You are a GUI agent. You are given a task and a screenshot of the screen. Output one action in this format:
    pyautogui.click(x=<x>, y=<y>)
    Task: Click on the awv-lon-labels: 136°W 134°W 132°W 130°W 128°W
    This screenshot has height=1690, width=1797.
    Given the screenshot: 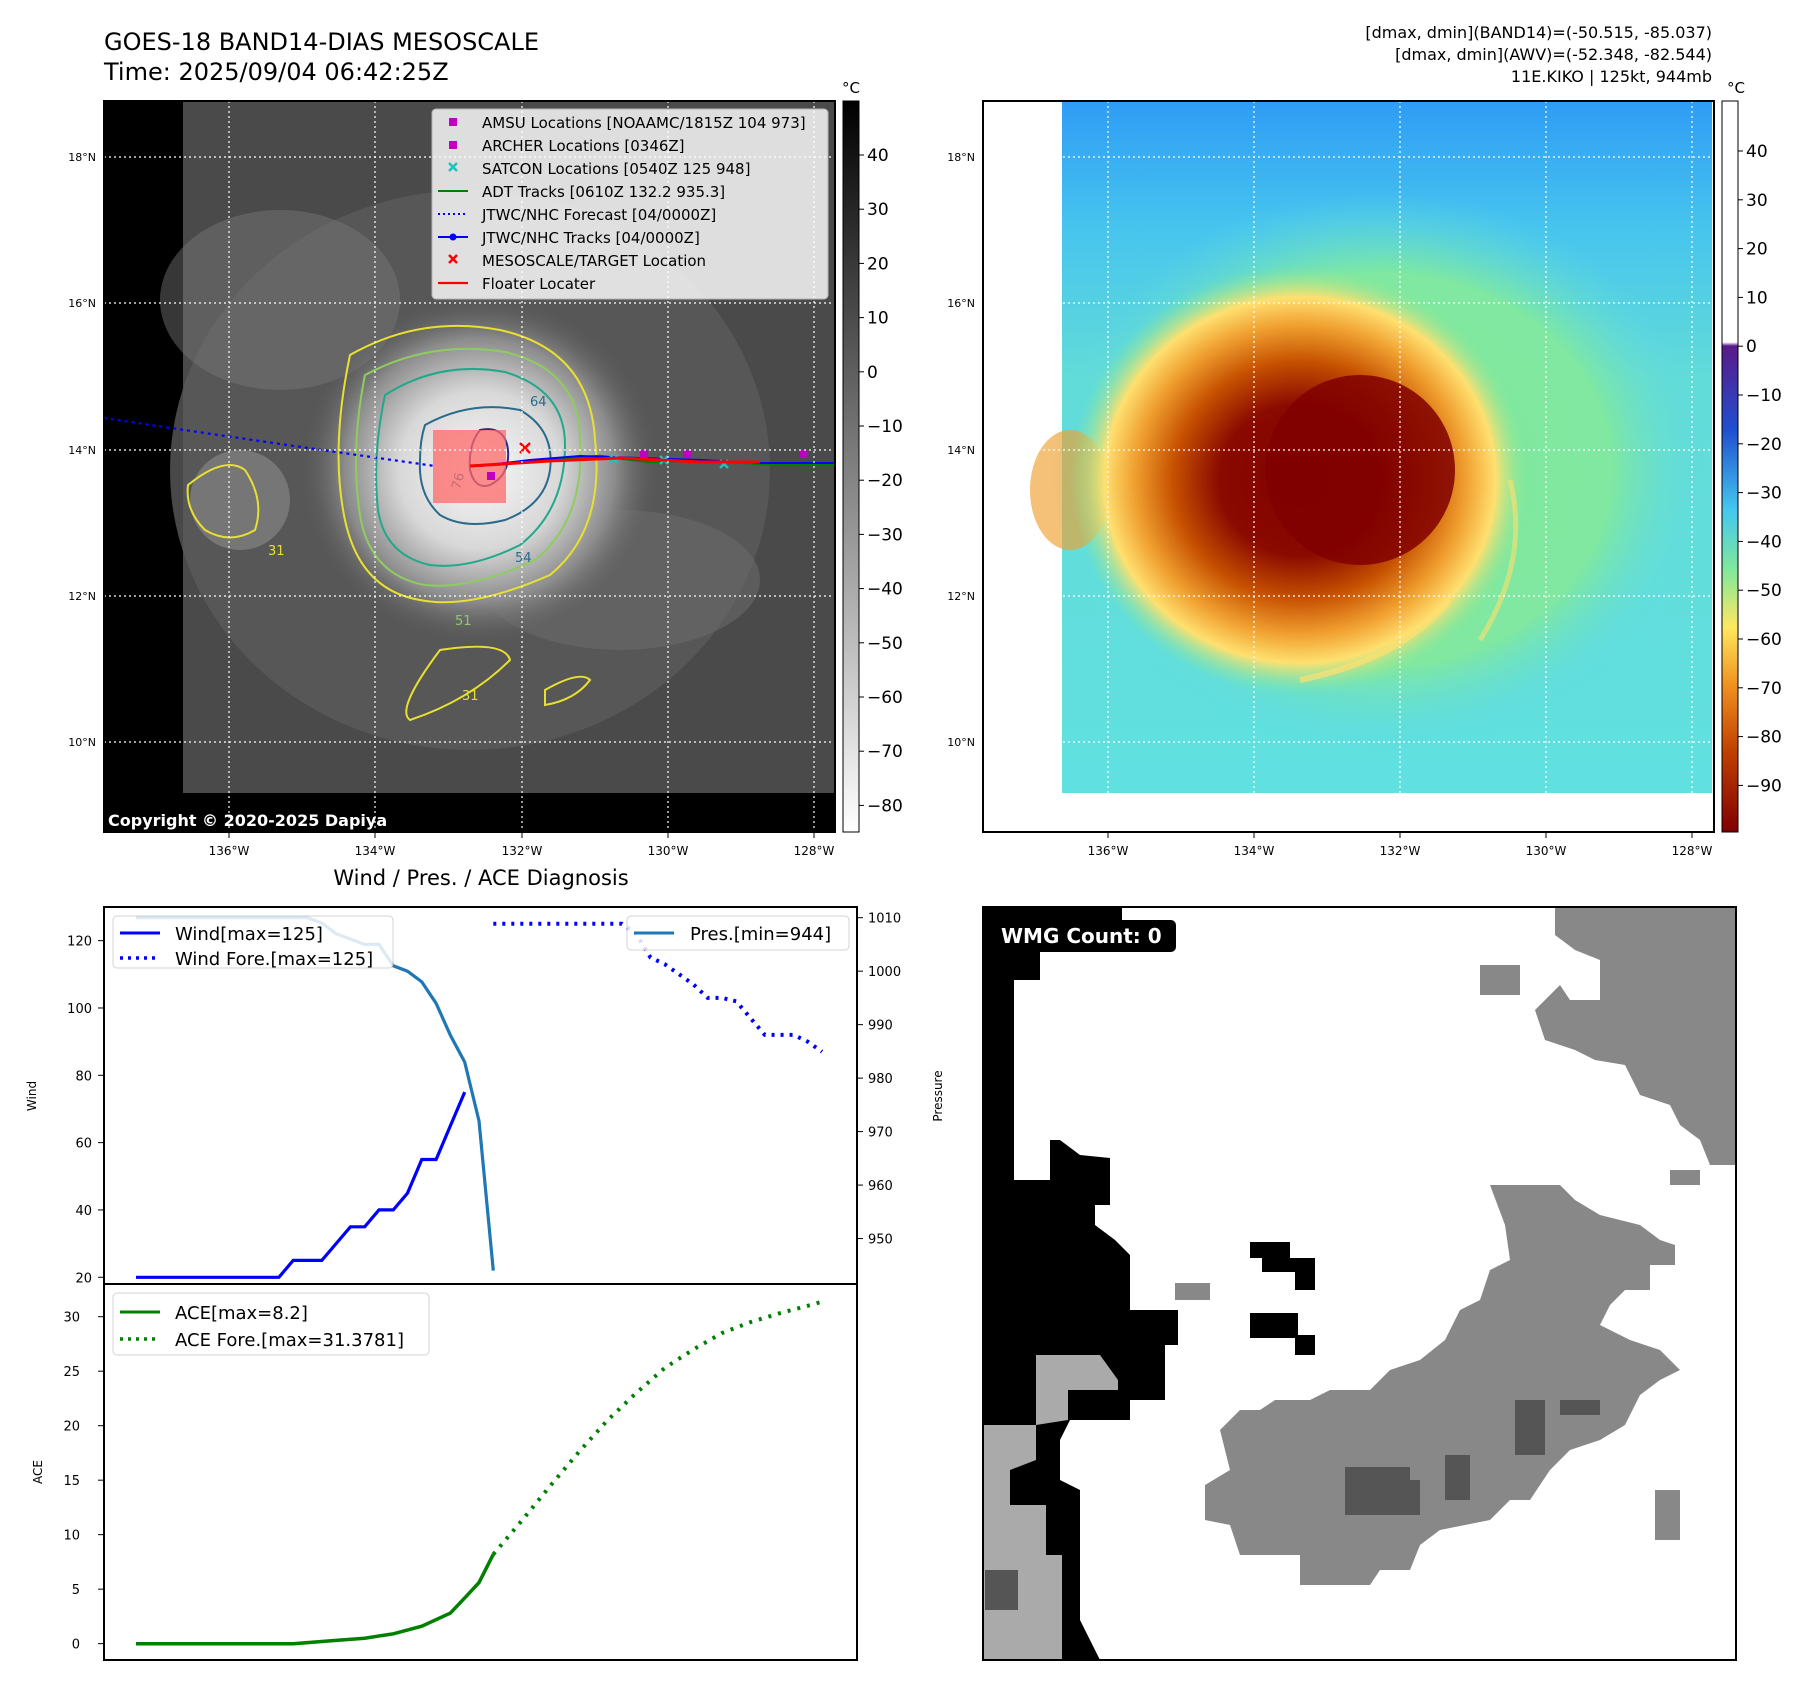 What is the action you would take?
    pyautogui.click(x=1400, y=845)
    